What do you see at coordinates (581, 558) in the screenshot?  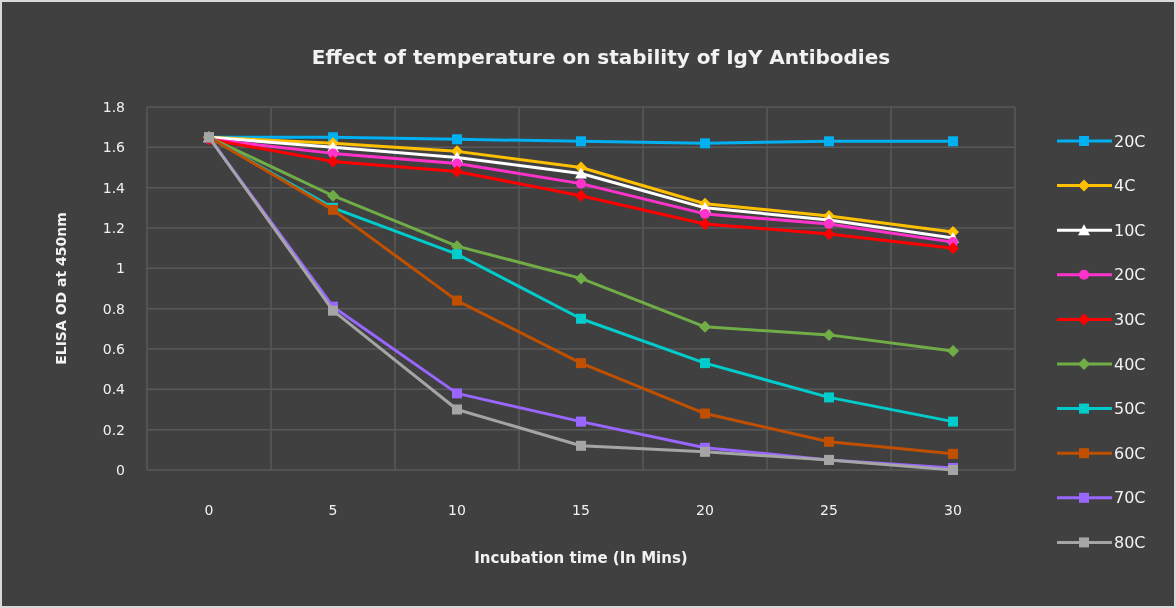 I see `x-axis-title: Incubation time (In Mins)` at bounding box center [581, 558].